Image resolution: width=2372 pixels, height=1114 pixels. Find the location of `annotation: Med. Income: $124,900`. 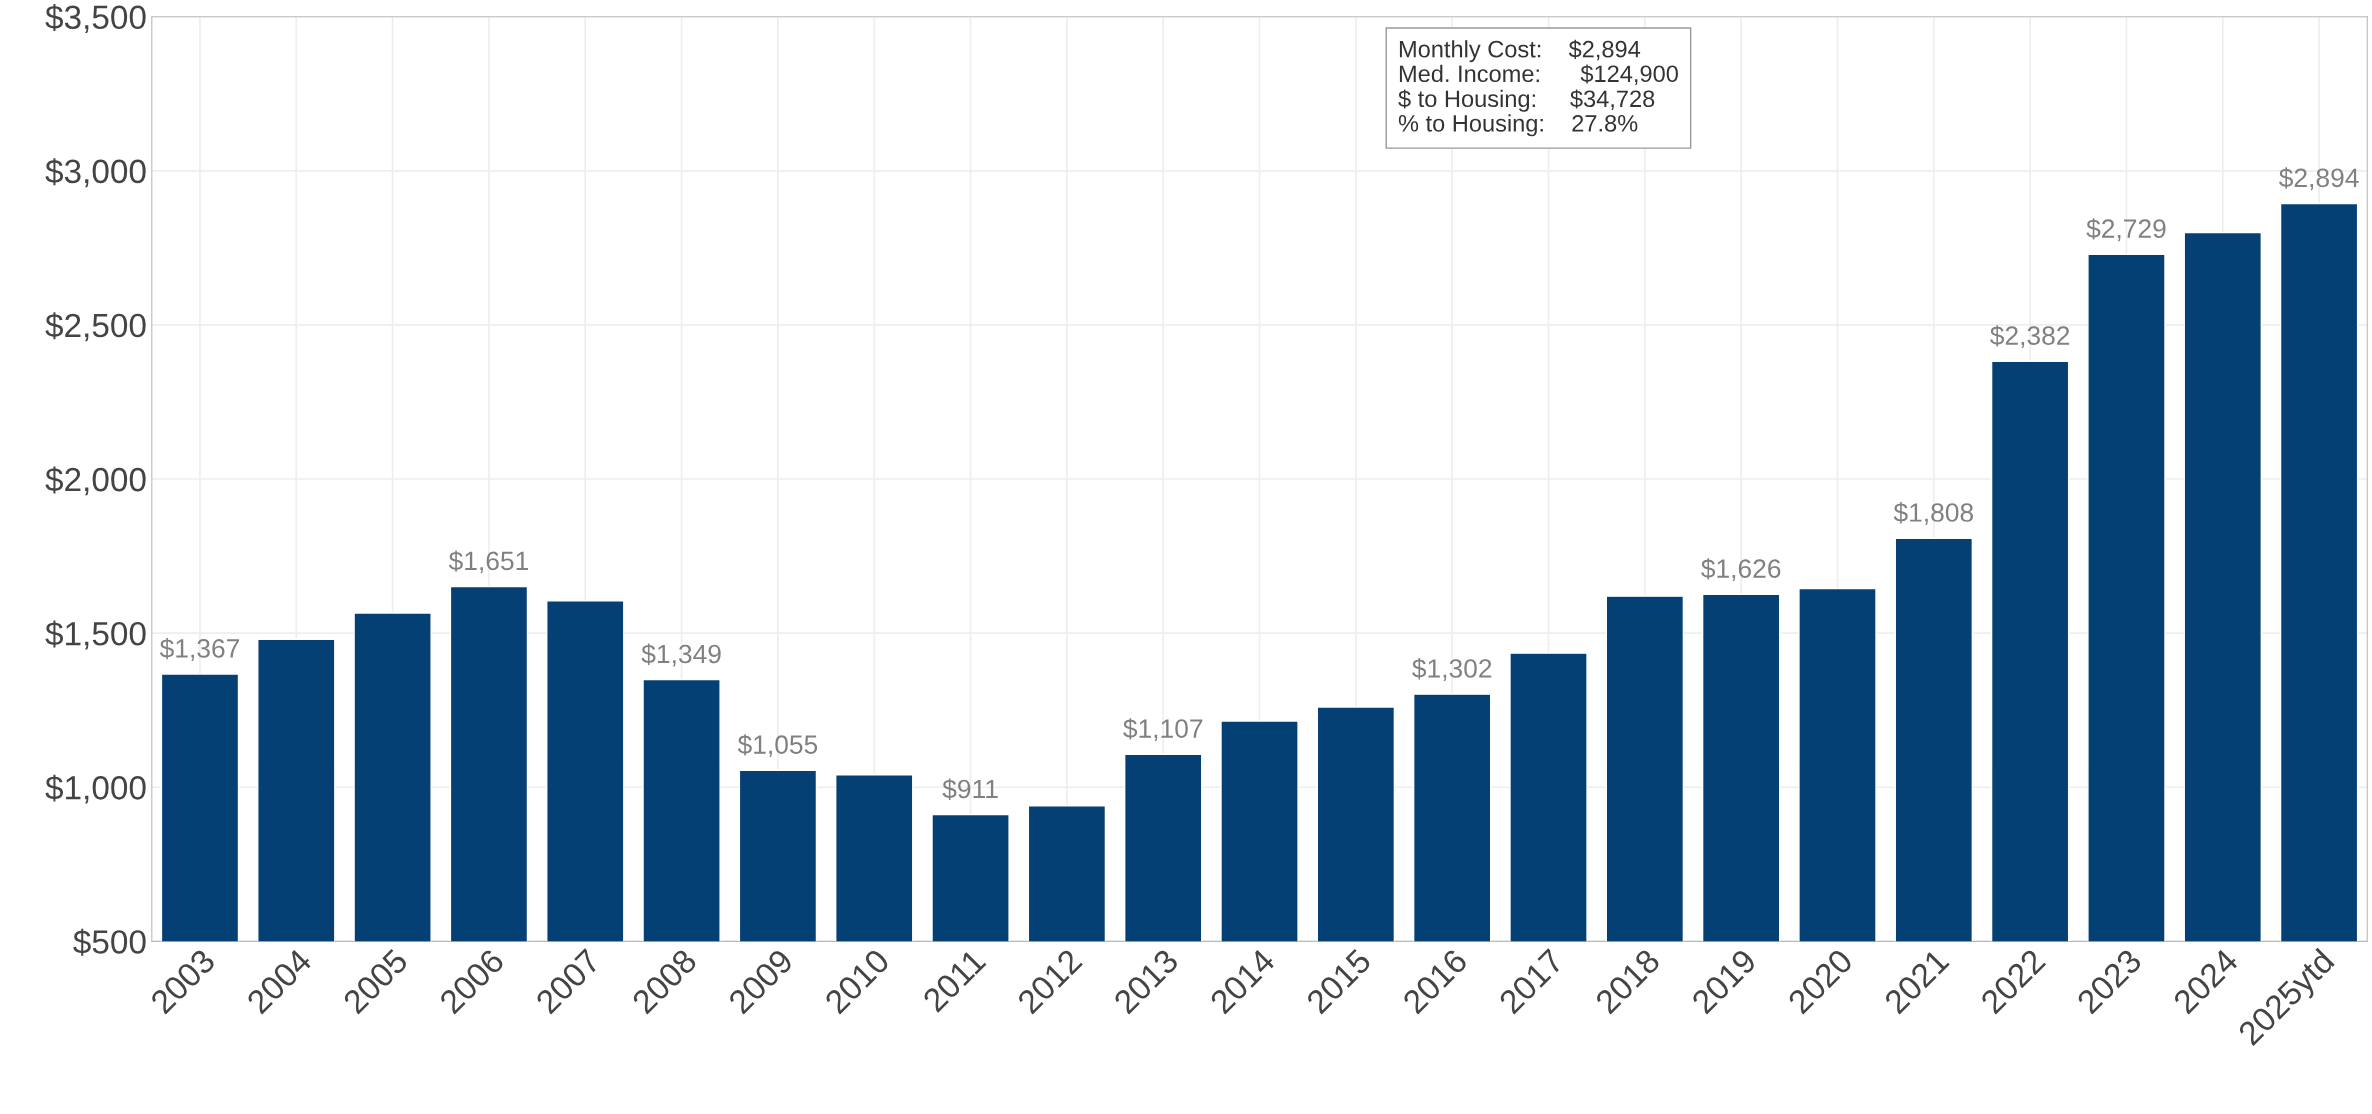

annotation: Med. Income: $124,900 is located at coordinates (1538, 74).